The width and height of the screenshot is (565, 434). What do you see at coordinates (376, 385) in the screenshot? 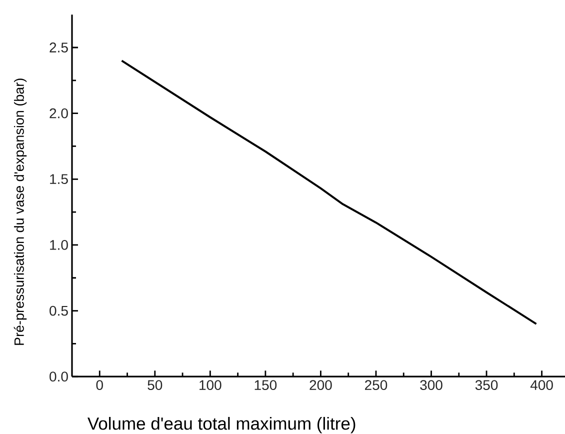
I see `x-tick-label: 250` at bounding box center [376, 385].